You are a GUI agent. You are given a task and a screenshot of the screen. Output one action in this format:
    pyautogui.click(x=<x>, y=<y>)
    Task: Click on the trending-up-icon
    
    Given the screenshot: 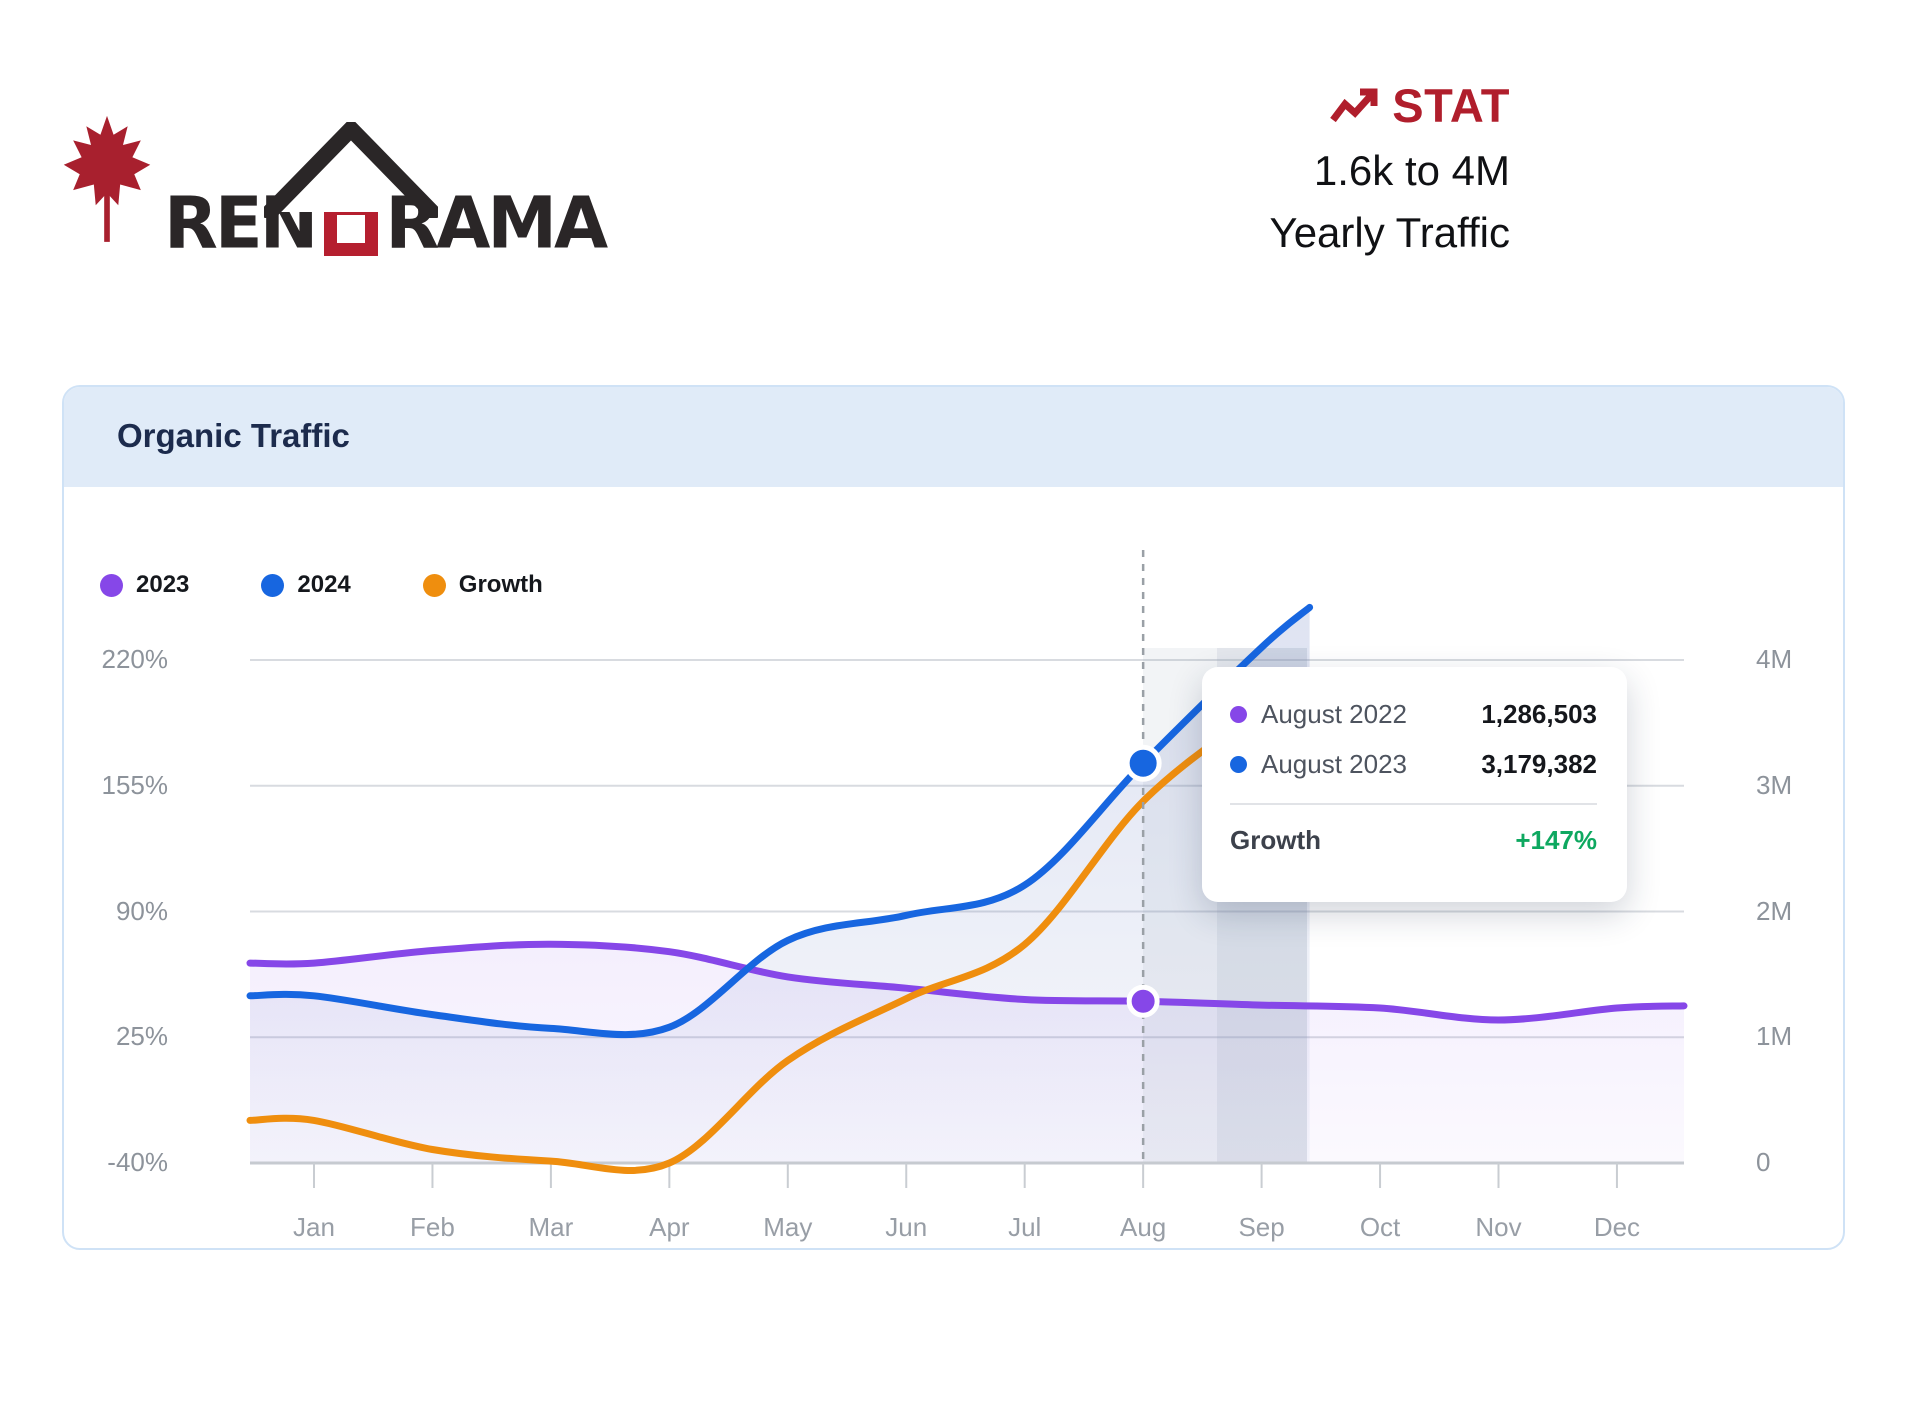 What is the action you would take?
    pyautogui.click(x=1354, y=105)
    